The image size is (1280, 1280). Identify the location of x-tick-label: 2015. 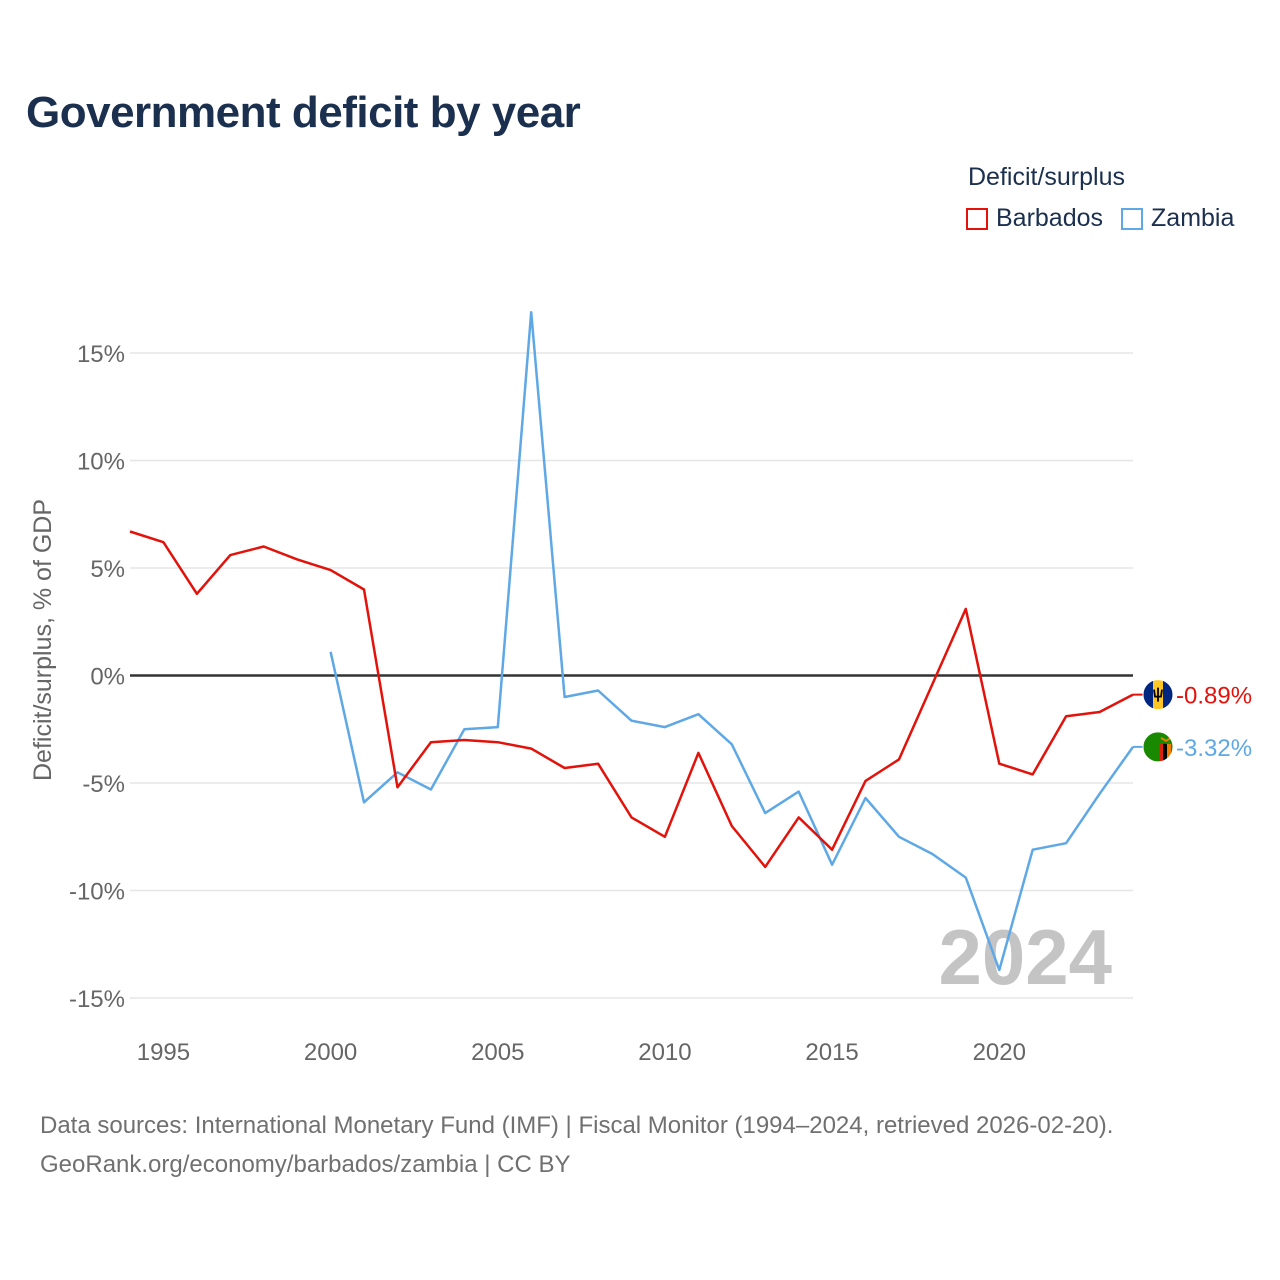
(831, 1052).